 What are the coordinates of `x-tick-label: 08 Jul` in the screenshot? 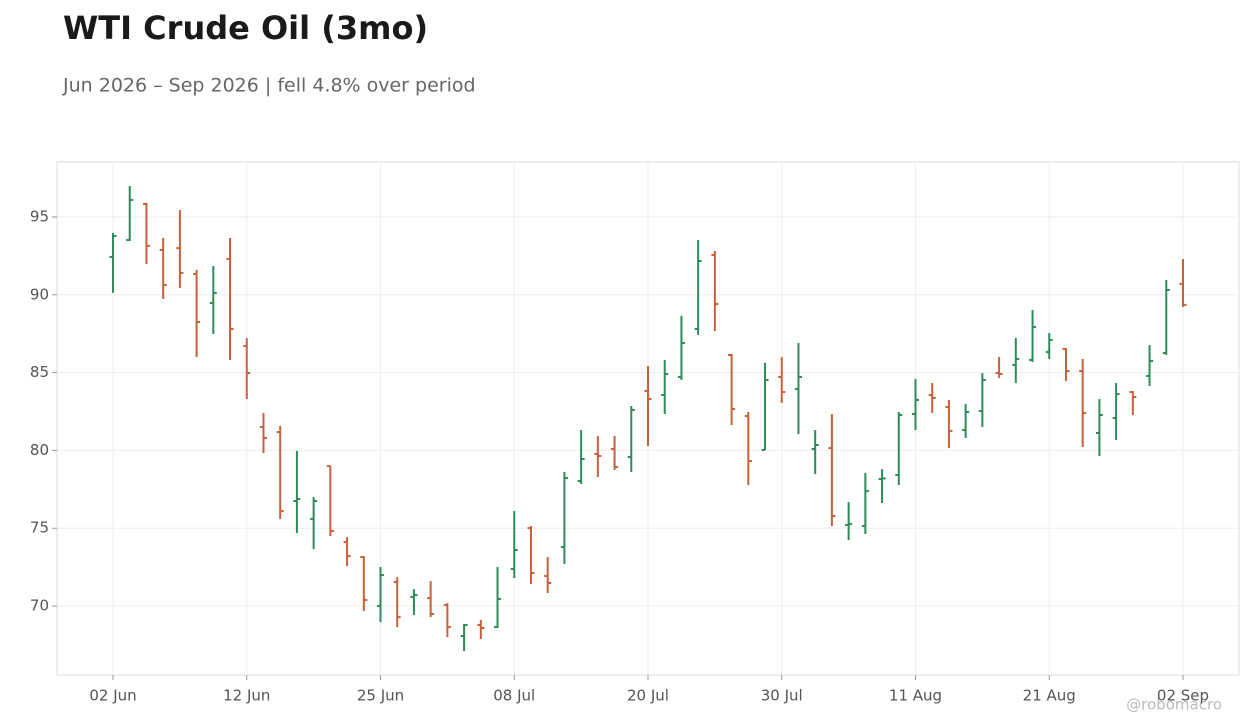 It's located at (514, 696).